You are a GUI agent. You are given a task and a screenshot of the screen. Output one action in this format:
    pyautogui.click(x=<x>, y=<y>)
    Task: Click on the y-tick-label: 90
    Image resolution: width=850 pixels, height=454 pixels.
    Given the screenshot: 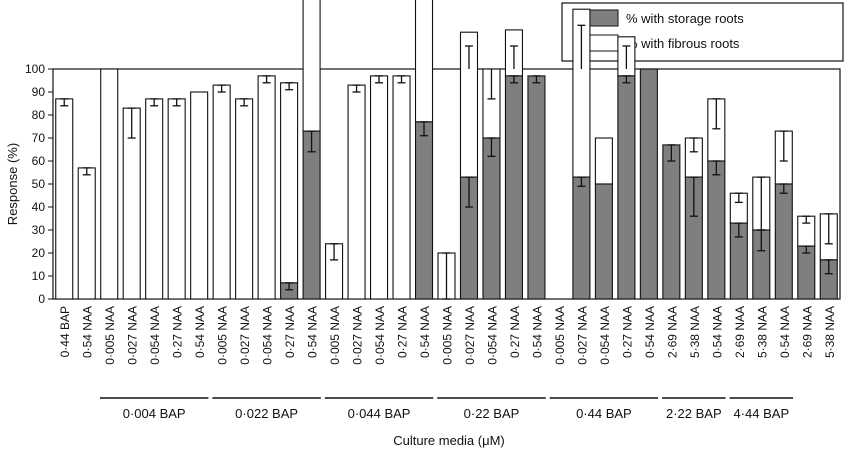 What is the action you would take?
    pyautogui.click(x=39, y=92)
    